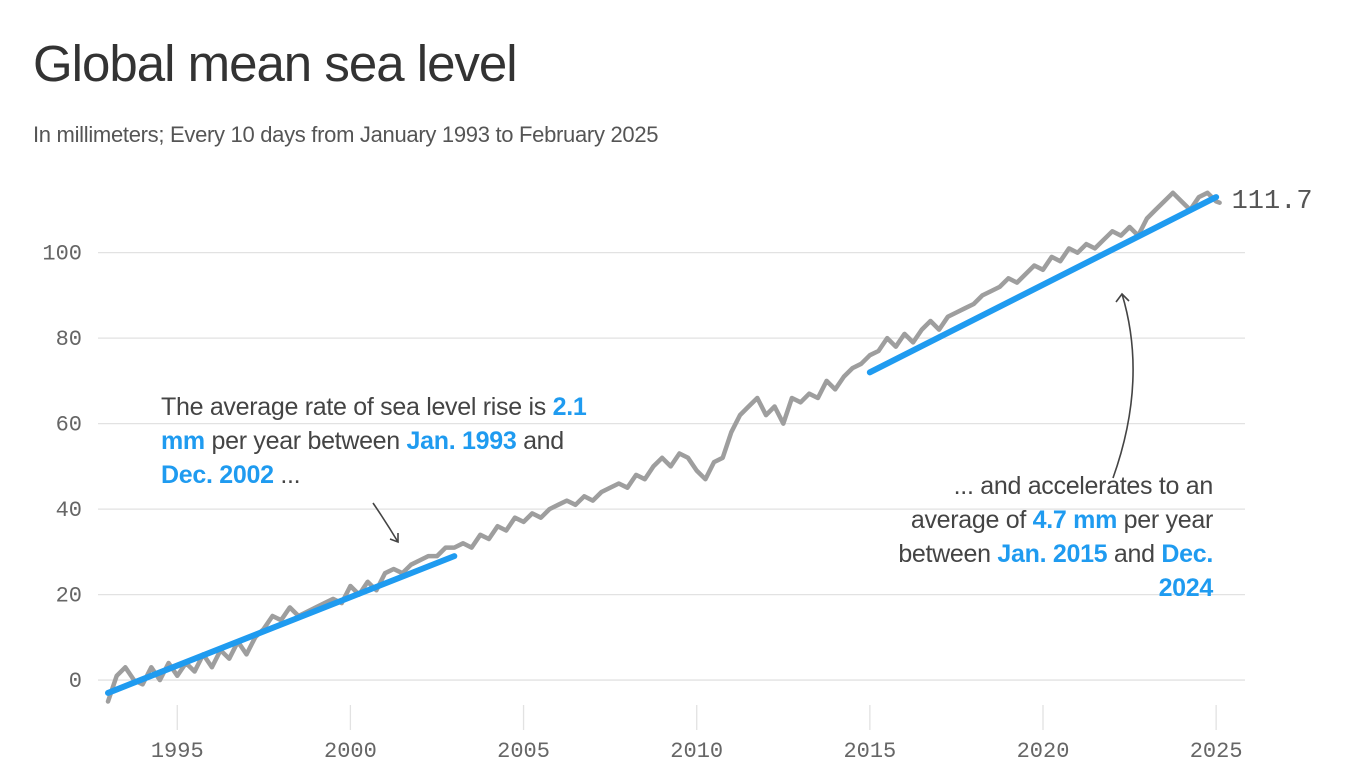 The height and width of the screenshot is (768, 1366). Describe the element at coordinates (69, 510) in the screenshot. I see `y-tick-label: 40` at that location.